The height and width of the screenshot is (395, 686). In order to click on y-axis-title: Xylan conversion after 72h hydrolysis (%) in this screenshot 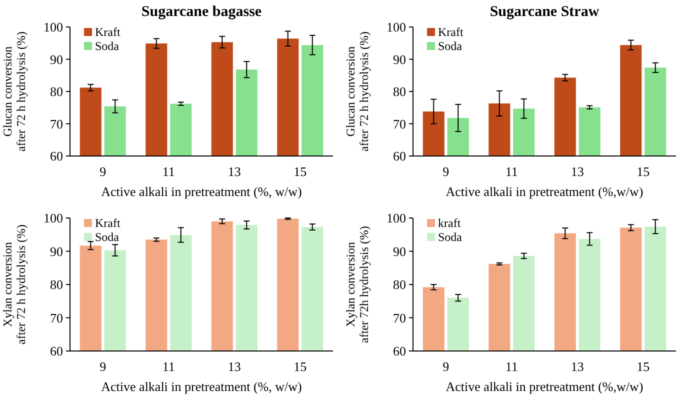, I will do `click(357, 284)`.